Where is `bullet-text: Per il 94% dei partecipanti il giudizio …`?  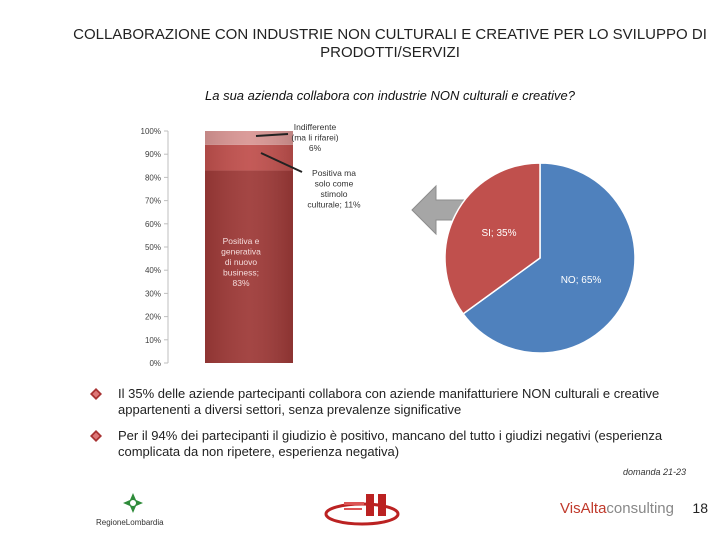 bullet-text: Per il 94% dei partecipanti il giudizio … is located at coordinates (390, 443).